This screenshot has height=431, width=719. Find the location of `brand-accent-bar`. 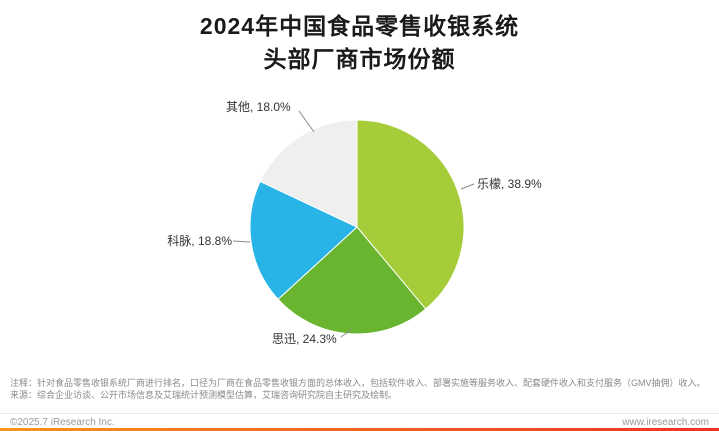

brand-accent-bar is located at coordinates (359, 429).